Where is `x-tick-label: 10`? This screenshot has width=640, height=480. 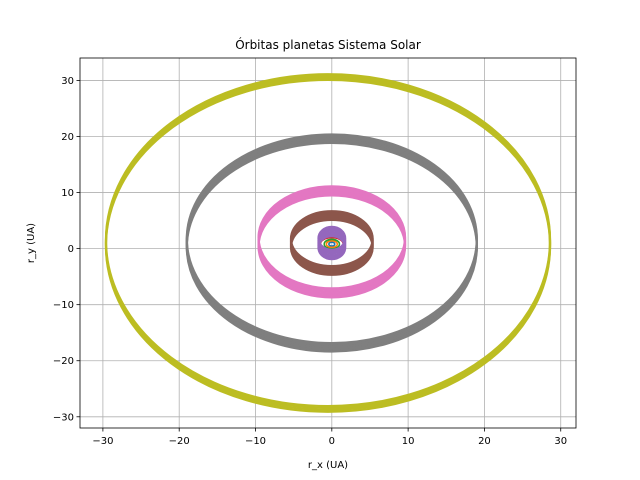 x-tick-label: 10 is located at coordinates (408, 441).